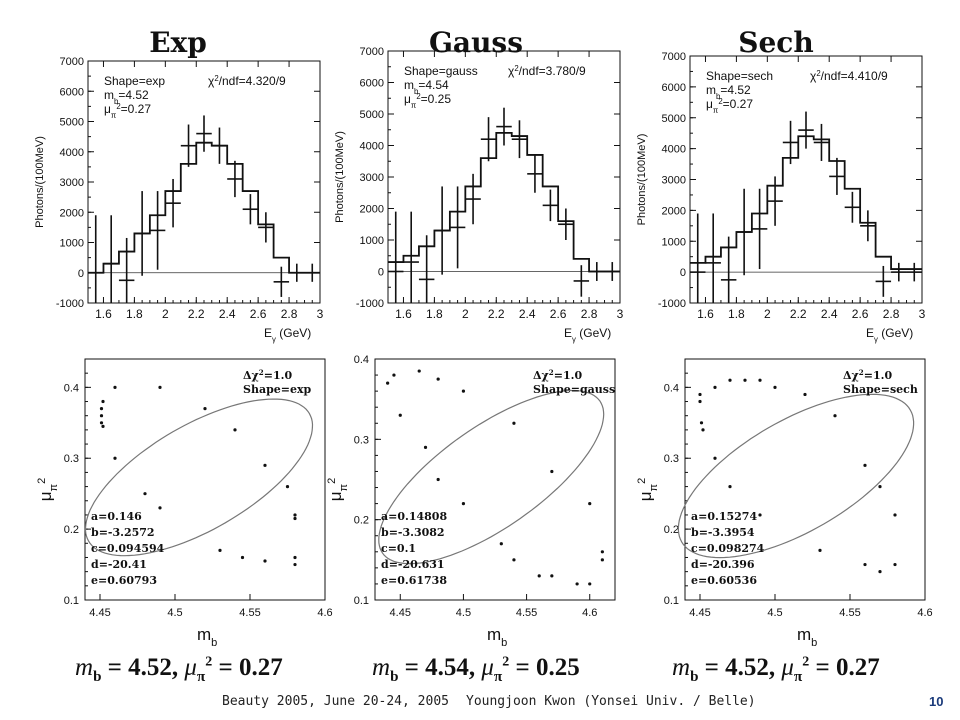 This screenshot has width=960, height=720. Describe the element at coordinates (767, 314) in the screenshot. I see `x-tick-label: 2` at that location.